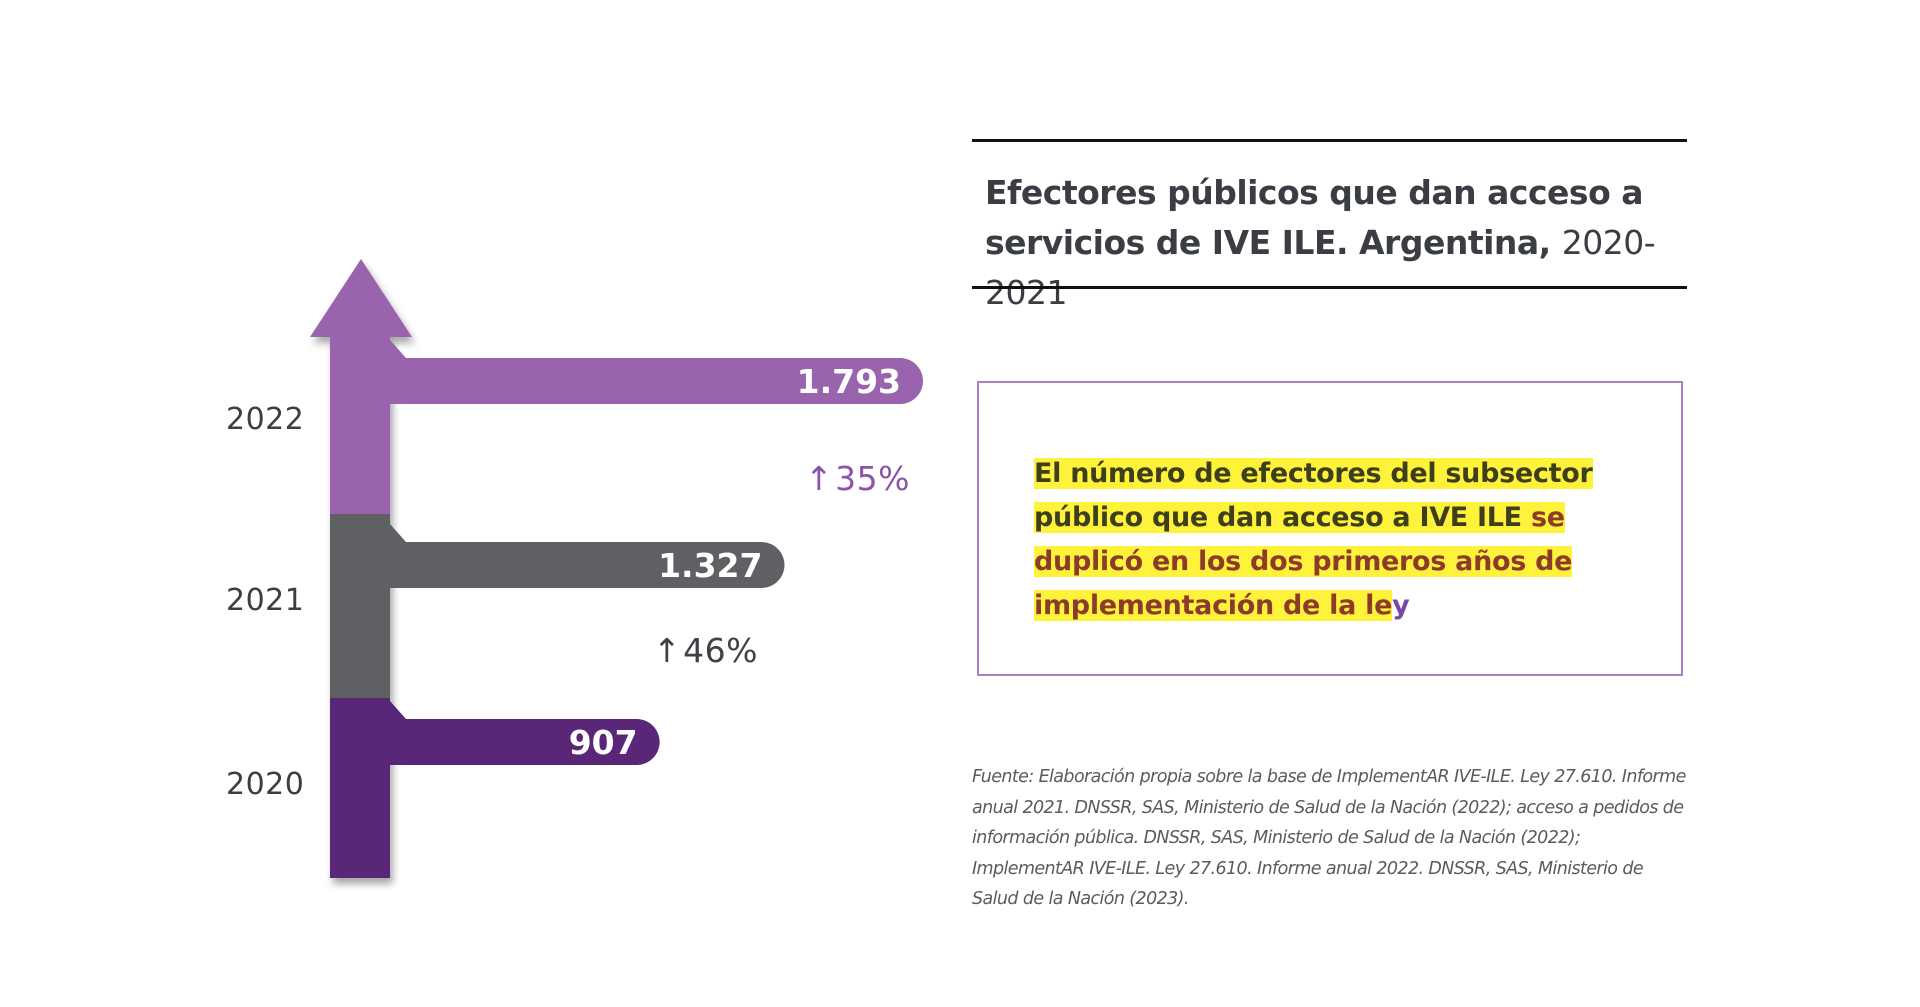 This screenshot has height=1007, width=1920. What do you see at coordinates (360, 788) in the screenshot?
I see `stem-segment-2020` at bounding box center [360, 788].